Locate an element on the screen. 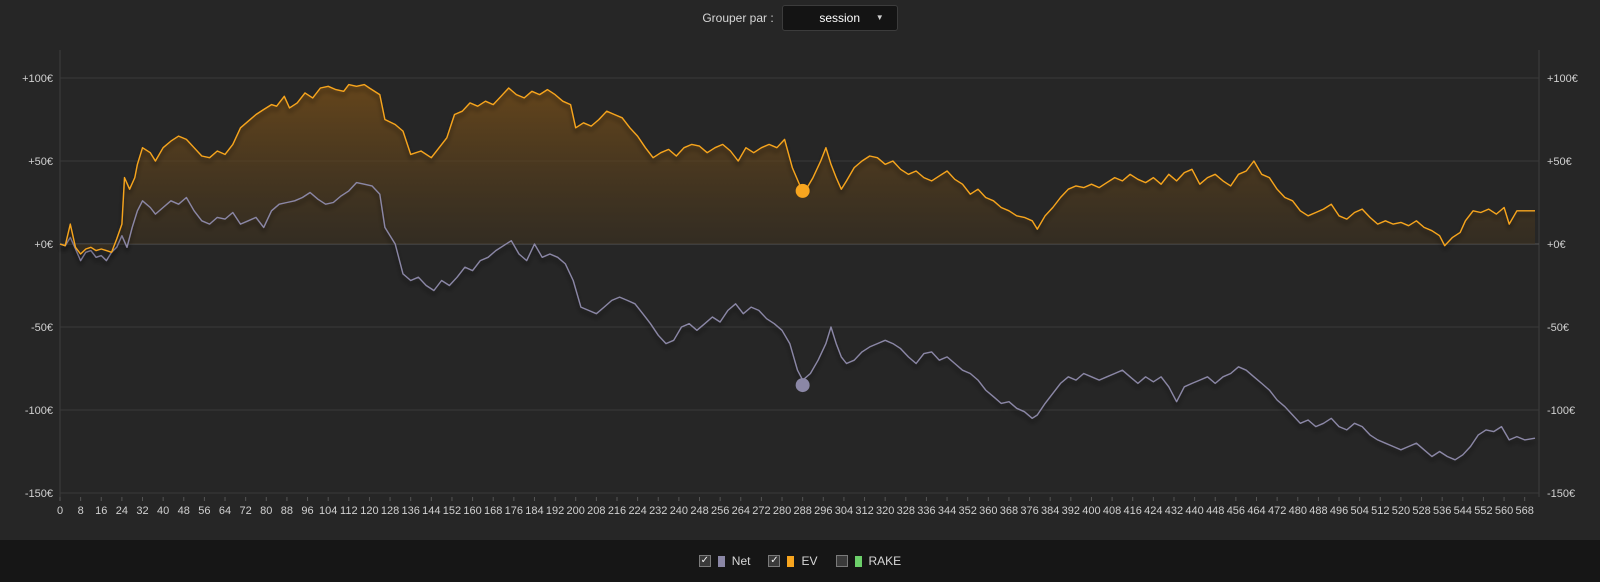 Image resolution: width=1600 pixels, height=582 pixels. x-tick-label: 504 is located at coordinates (1359, 511).